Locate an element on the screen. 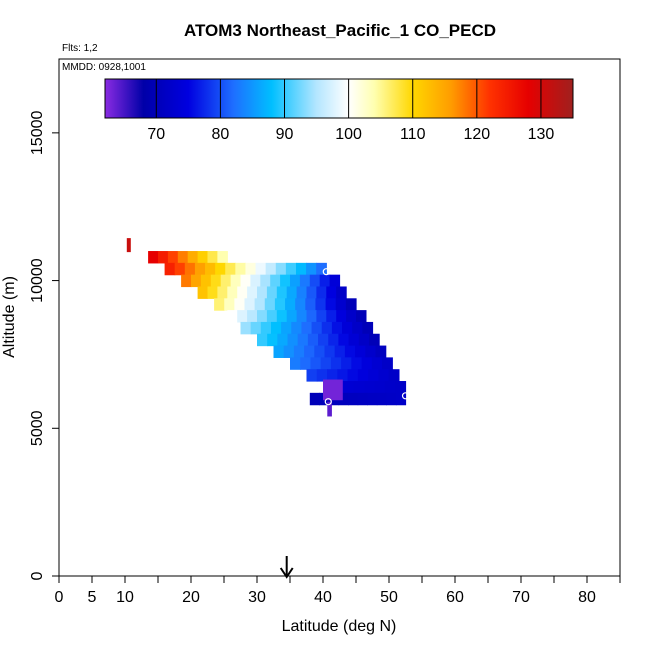  x-tick-label: 70 is located at coordinates (521, 597).